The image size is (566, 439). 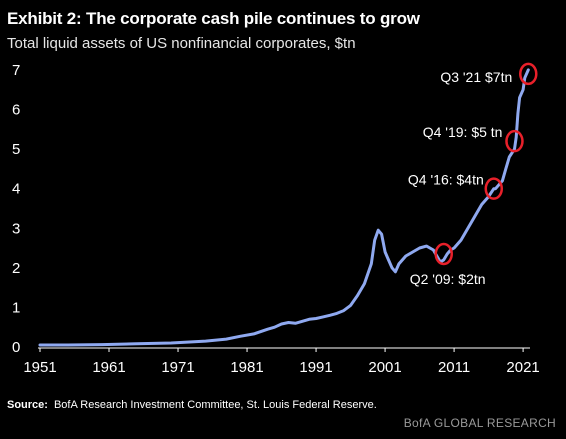 I want to click on x-tick-label: 1991, so click(x=315, y=367).